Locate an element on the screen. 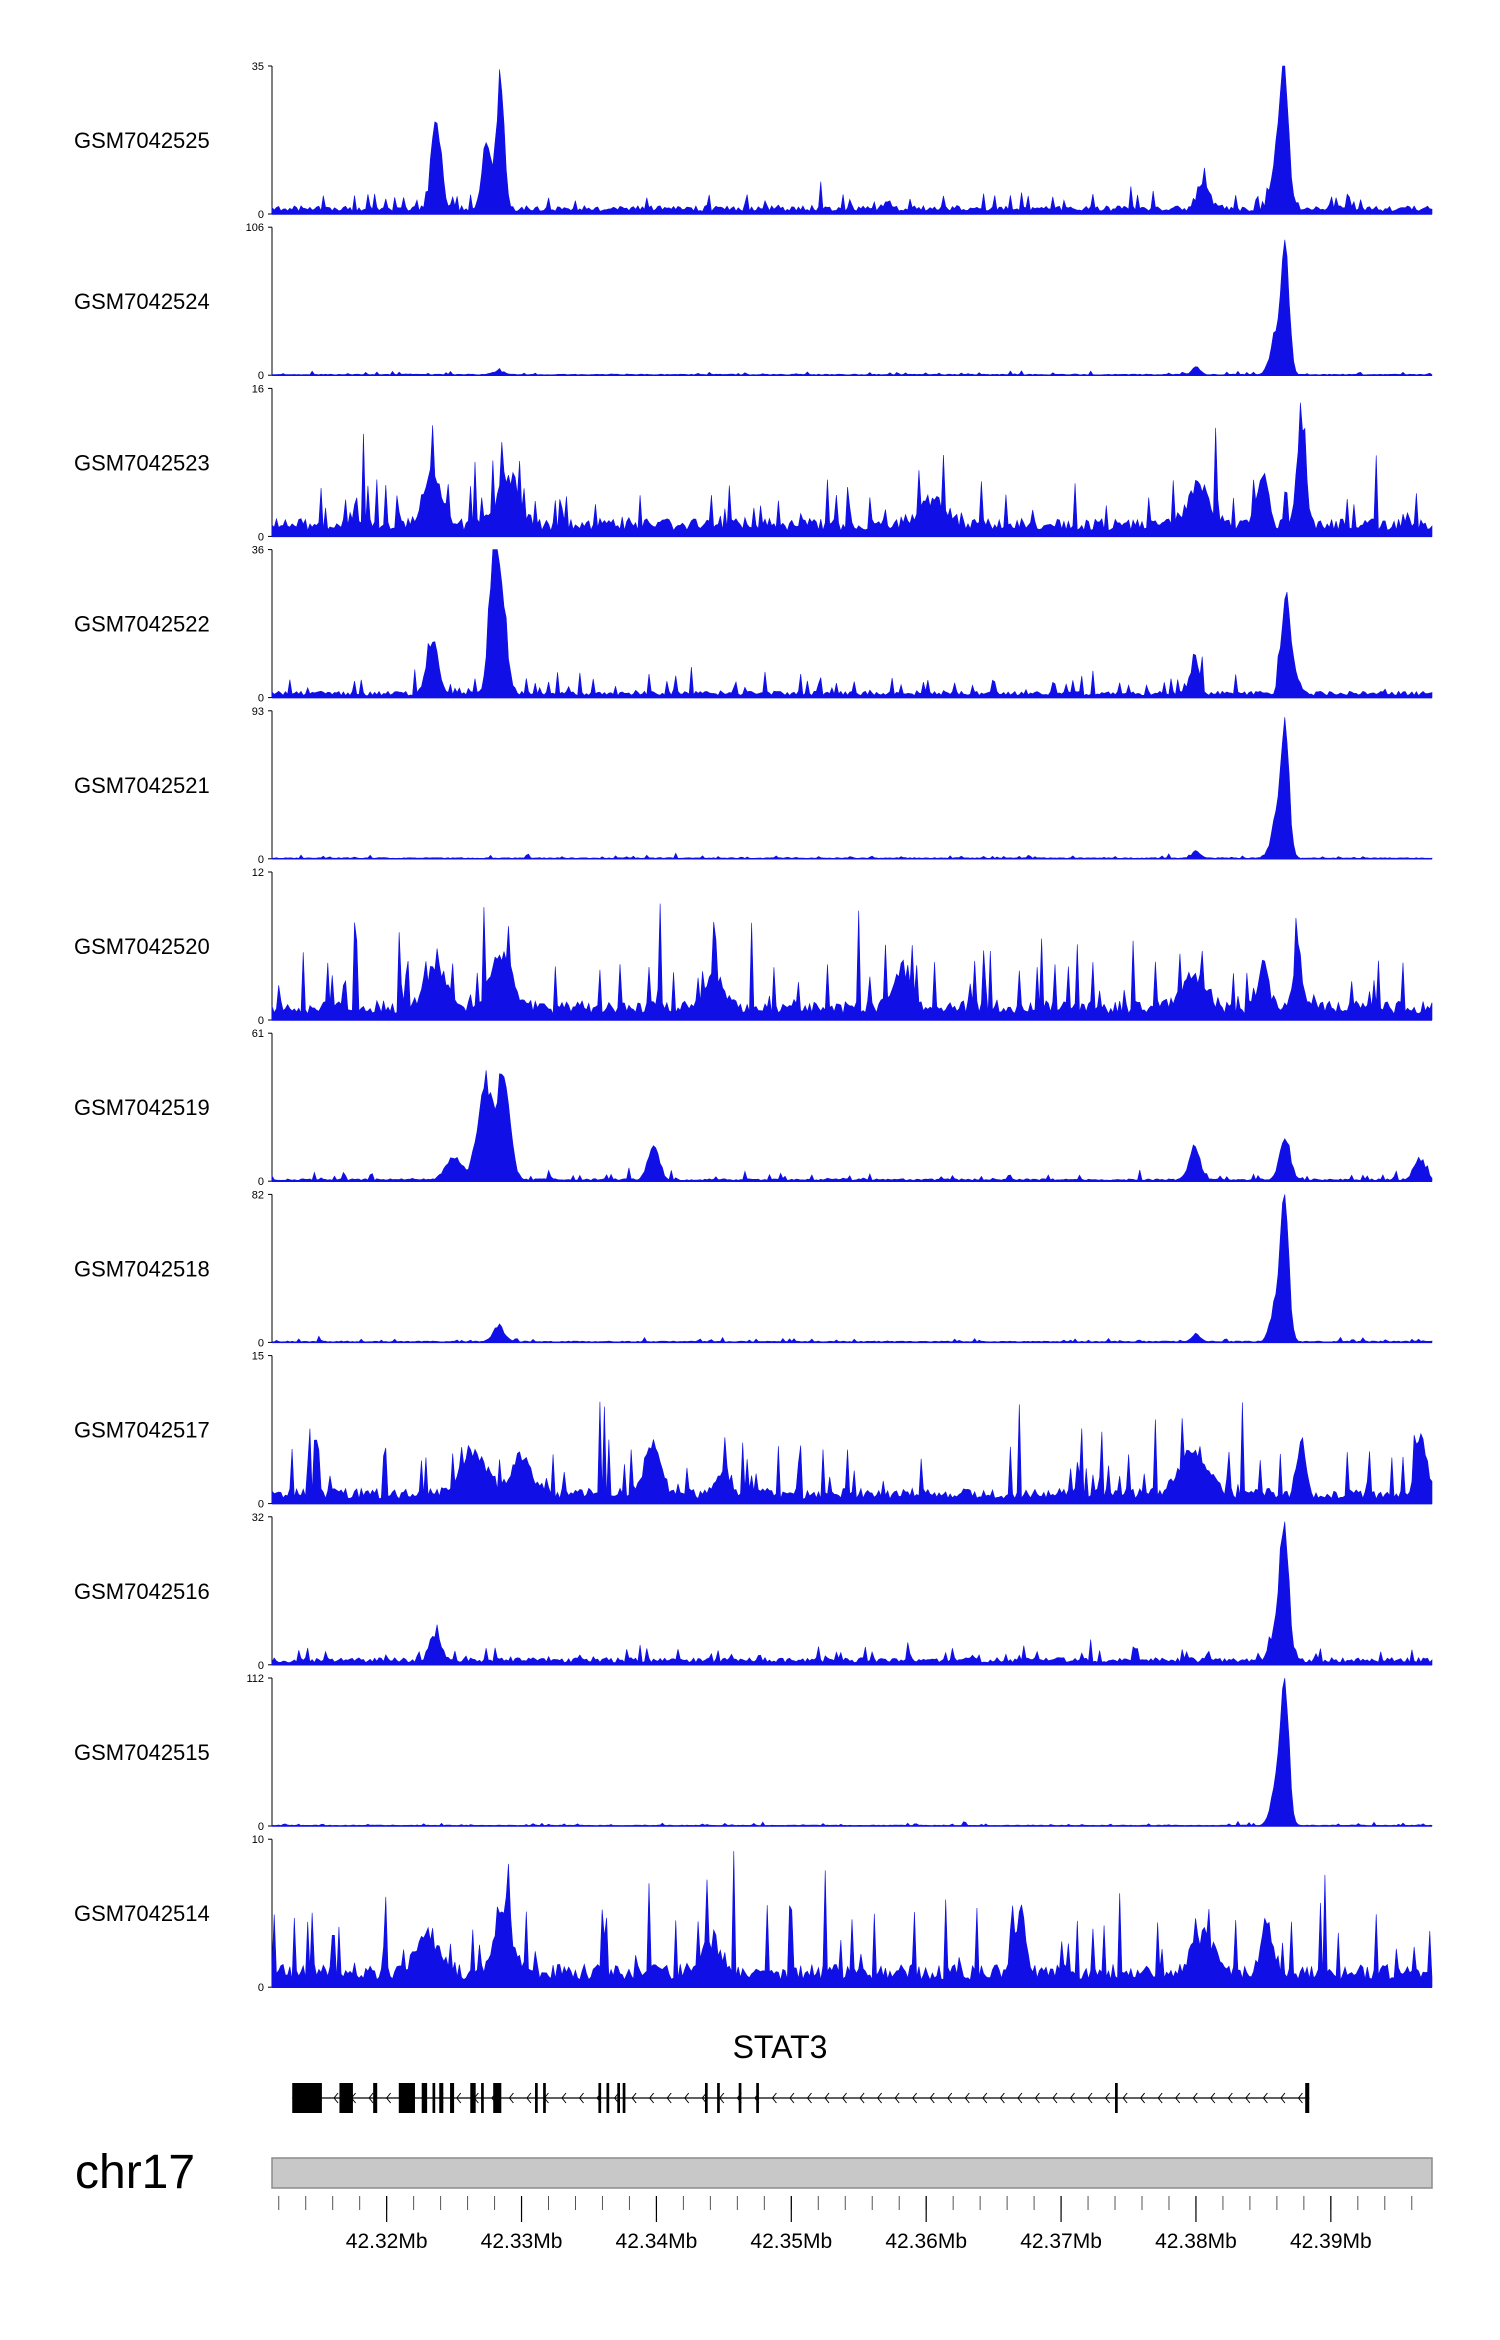 This screenshot has height=2340, width=1500. ymax-label: 16 is located at coordinates (258, 389).